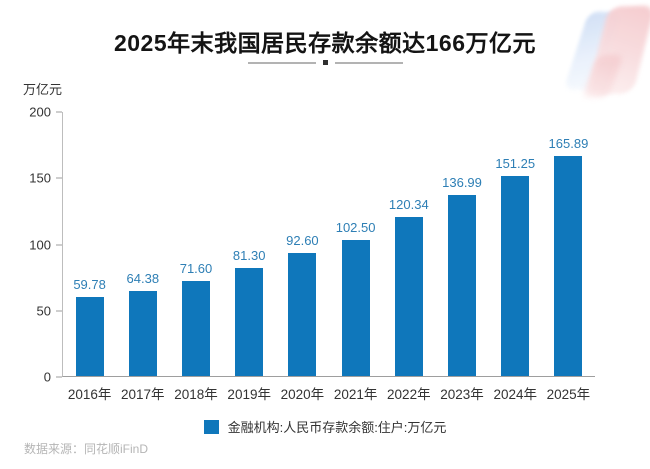 The height and width of the screenshot is (469, 650). What do you see at coordinates (40, 244) in the screenshot?
I see `y-tick-label: 100` at bounding box center [40, 244].